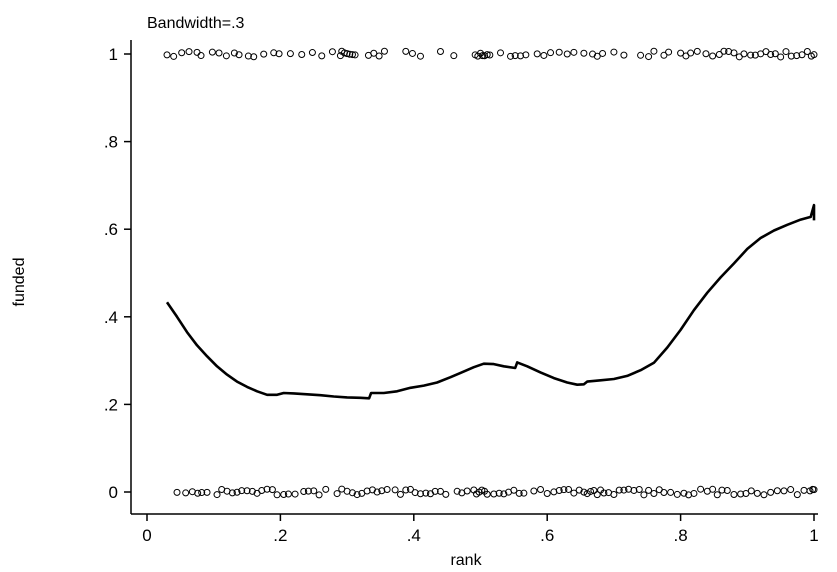 Image resolution: width=837 pixels, height=572 pixels. I want to click on y-tick-label: .6, so click(111, 229).